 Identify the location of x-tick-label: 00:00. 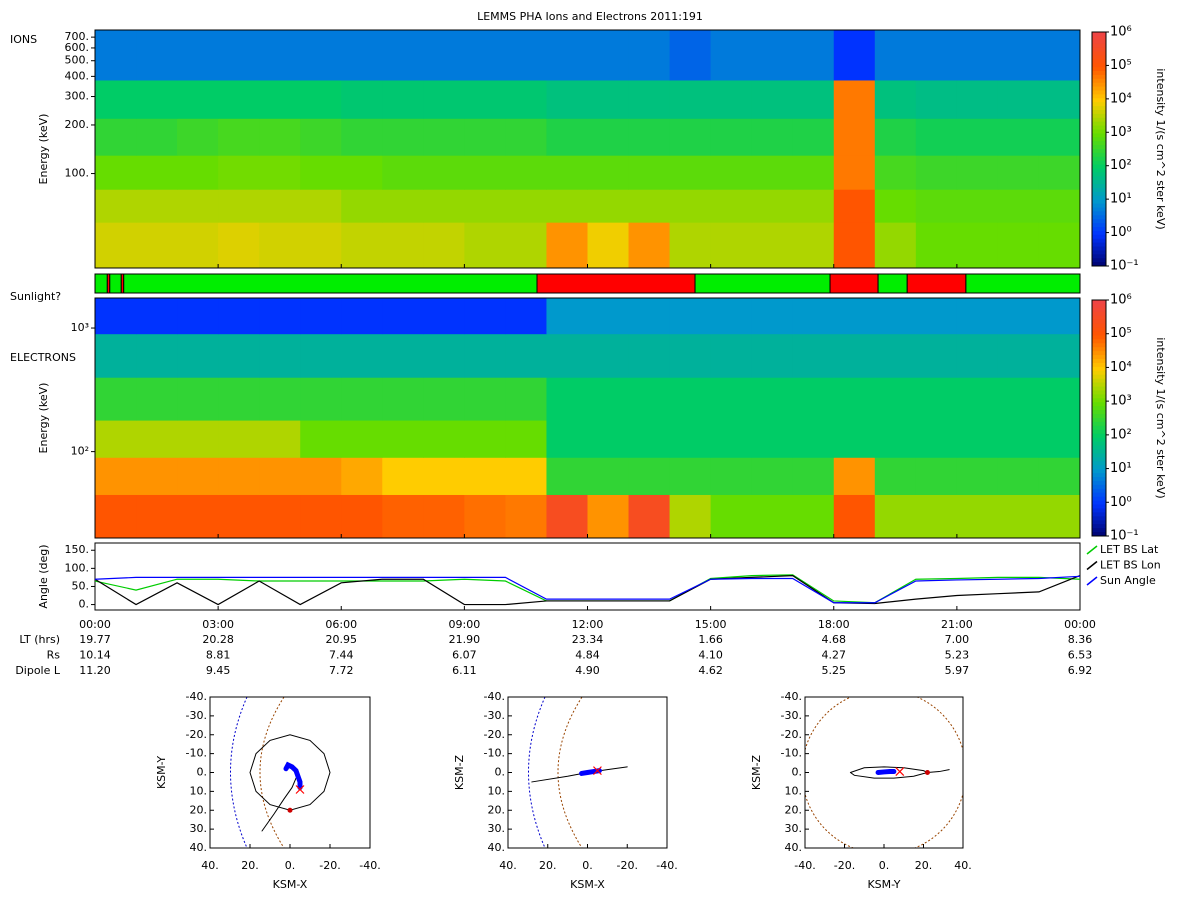
(1080, 624).